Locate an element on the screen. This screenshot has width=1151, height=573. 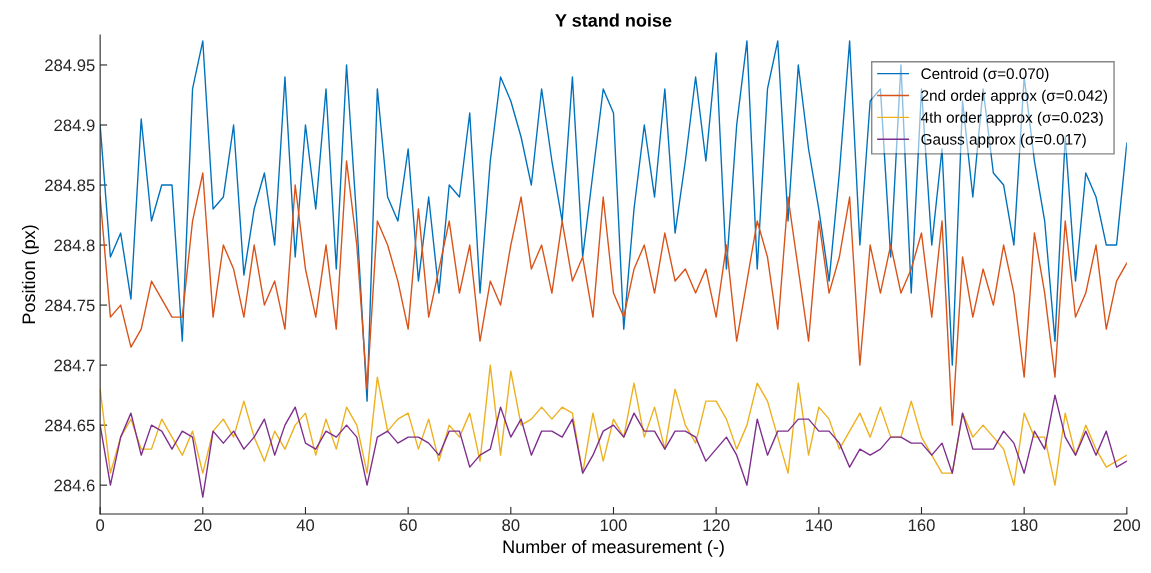
x-tick-label: 0 is located at coordinates (100, 525).